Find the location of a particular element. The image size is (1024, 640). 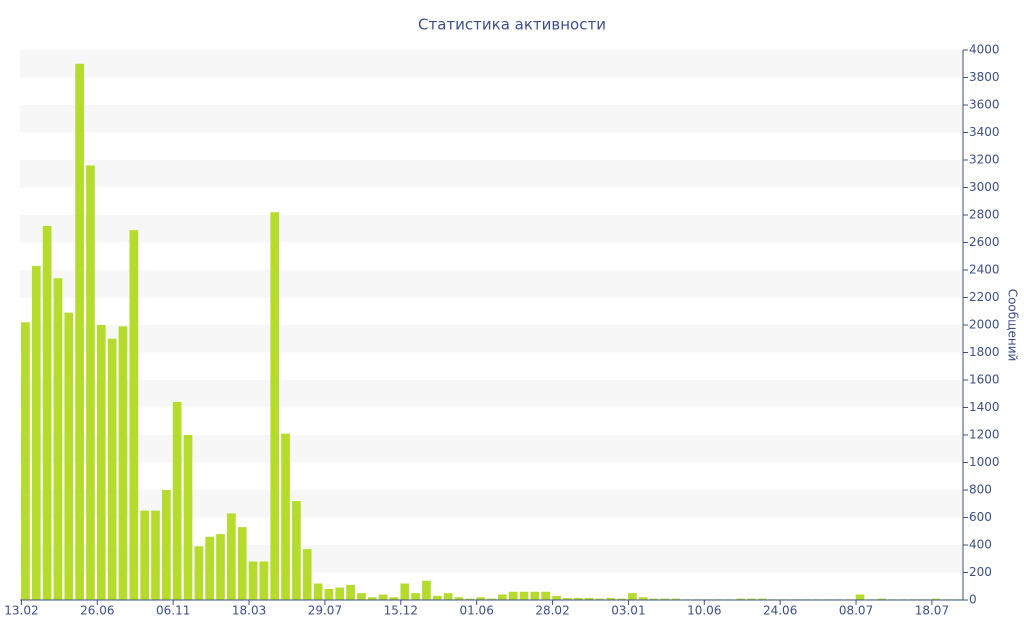

x-tick-label: 13.02 is located at coordinates (21, 611).